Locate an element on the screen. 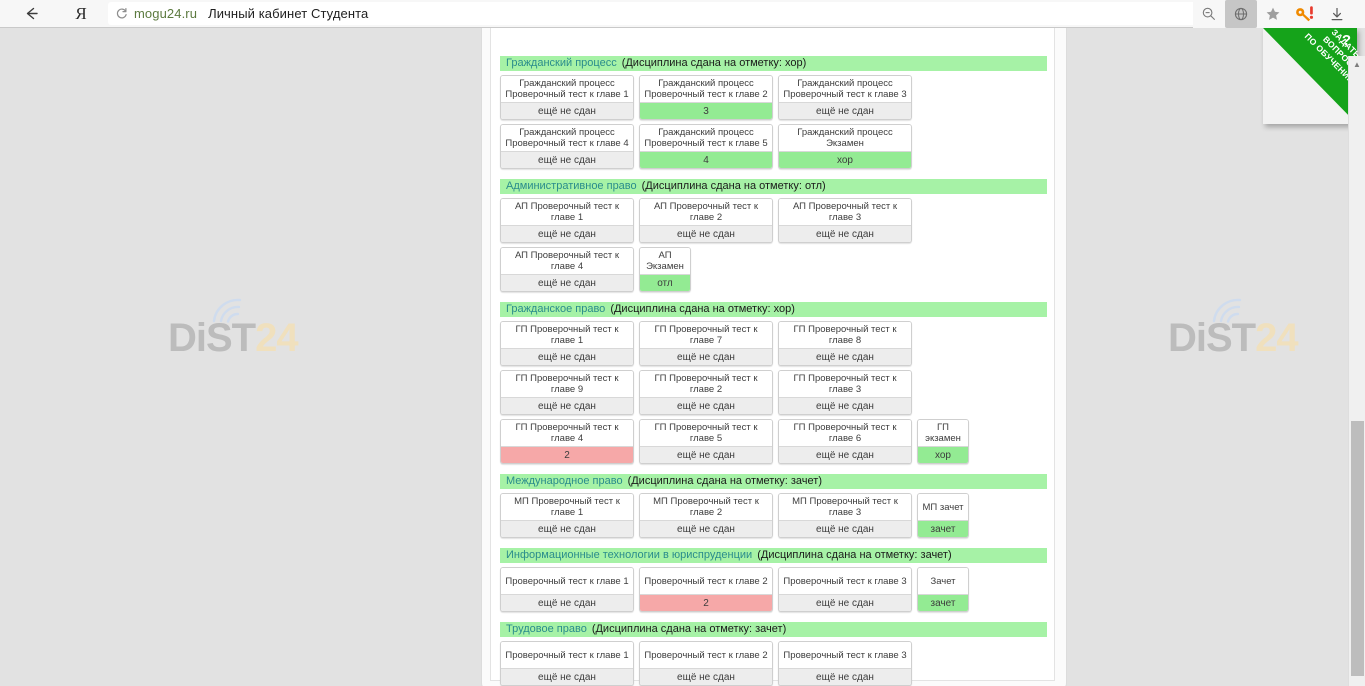  test-tile-label: ГП экзамен is located at coordinates (943, 433).